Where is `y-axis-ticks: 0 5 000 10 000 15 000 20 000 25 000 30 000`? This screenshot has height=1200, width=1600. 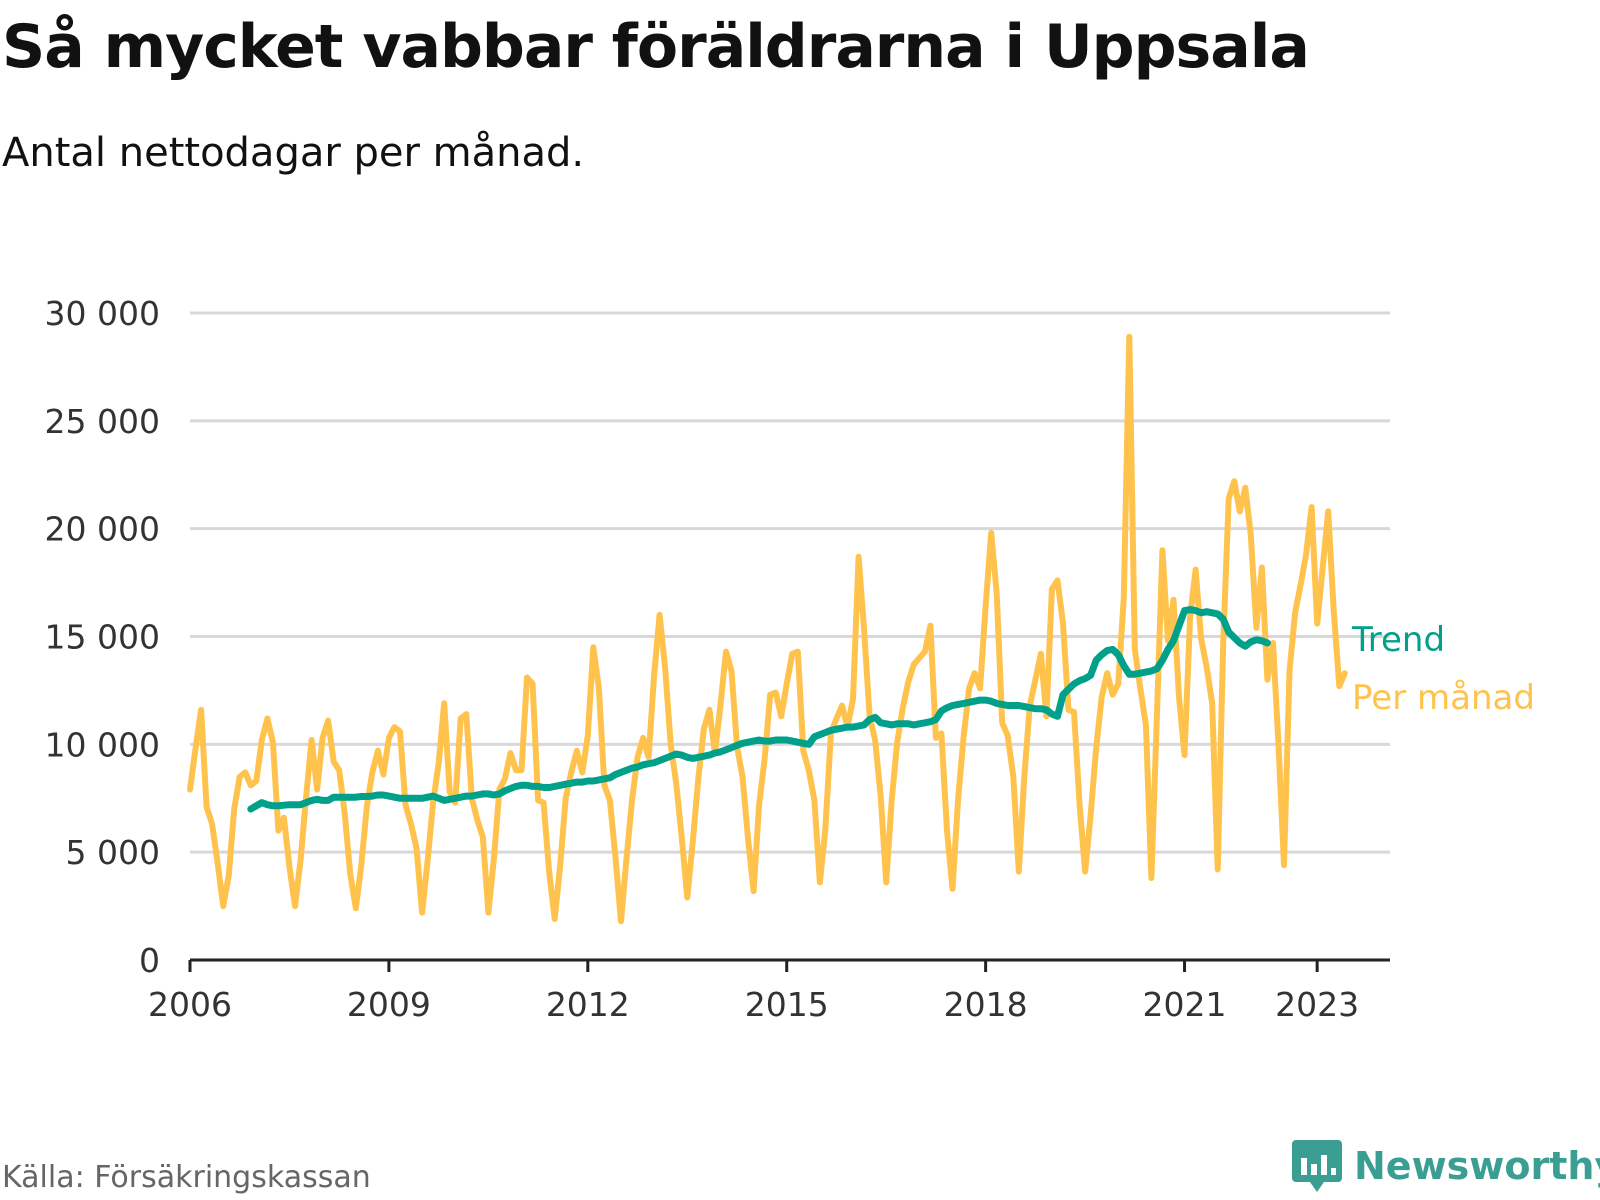
y-axis-ticks: 0 5 000 10 000 15 000 20 000 25 000 30 000 is located at coordinates (102, 637).